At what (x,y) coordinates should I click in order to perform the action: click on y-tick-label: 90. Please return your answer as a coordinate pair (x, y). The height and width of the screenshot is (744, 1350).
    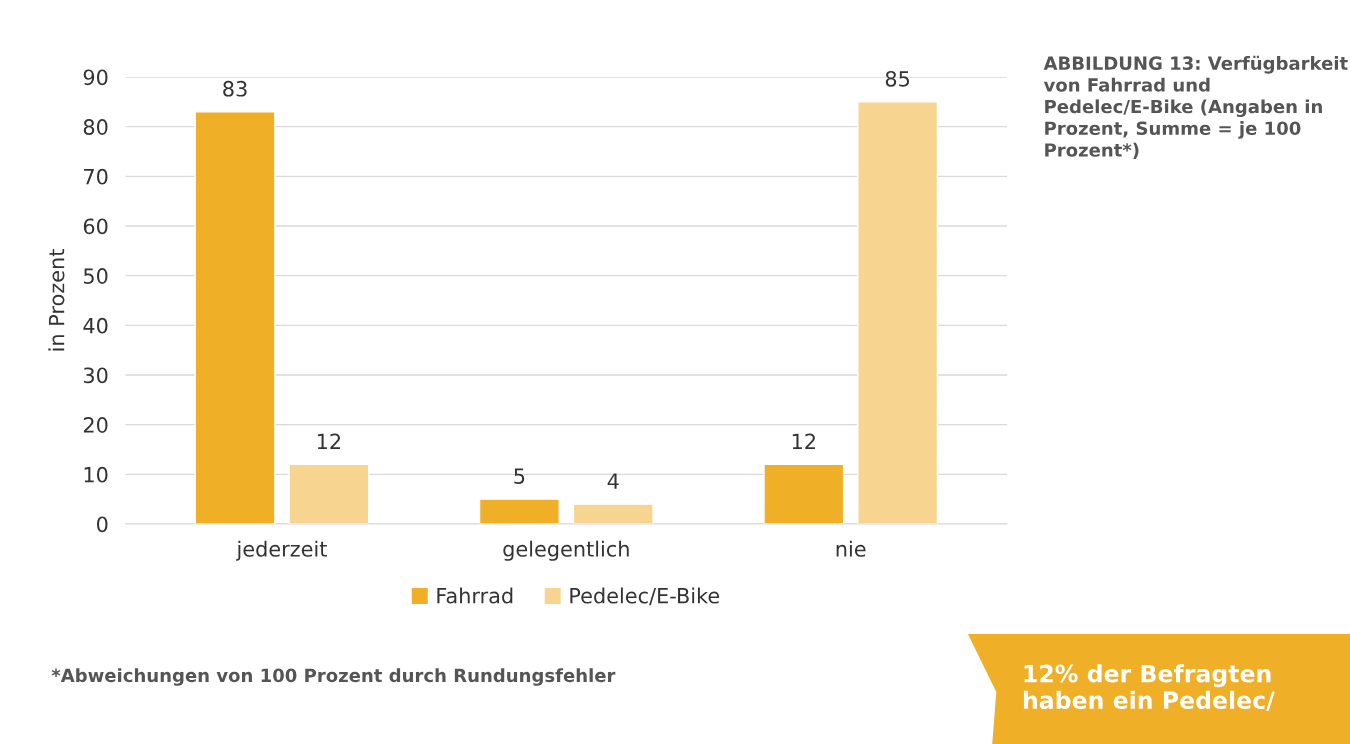
    Looking at the image, I should click on (95, 77).